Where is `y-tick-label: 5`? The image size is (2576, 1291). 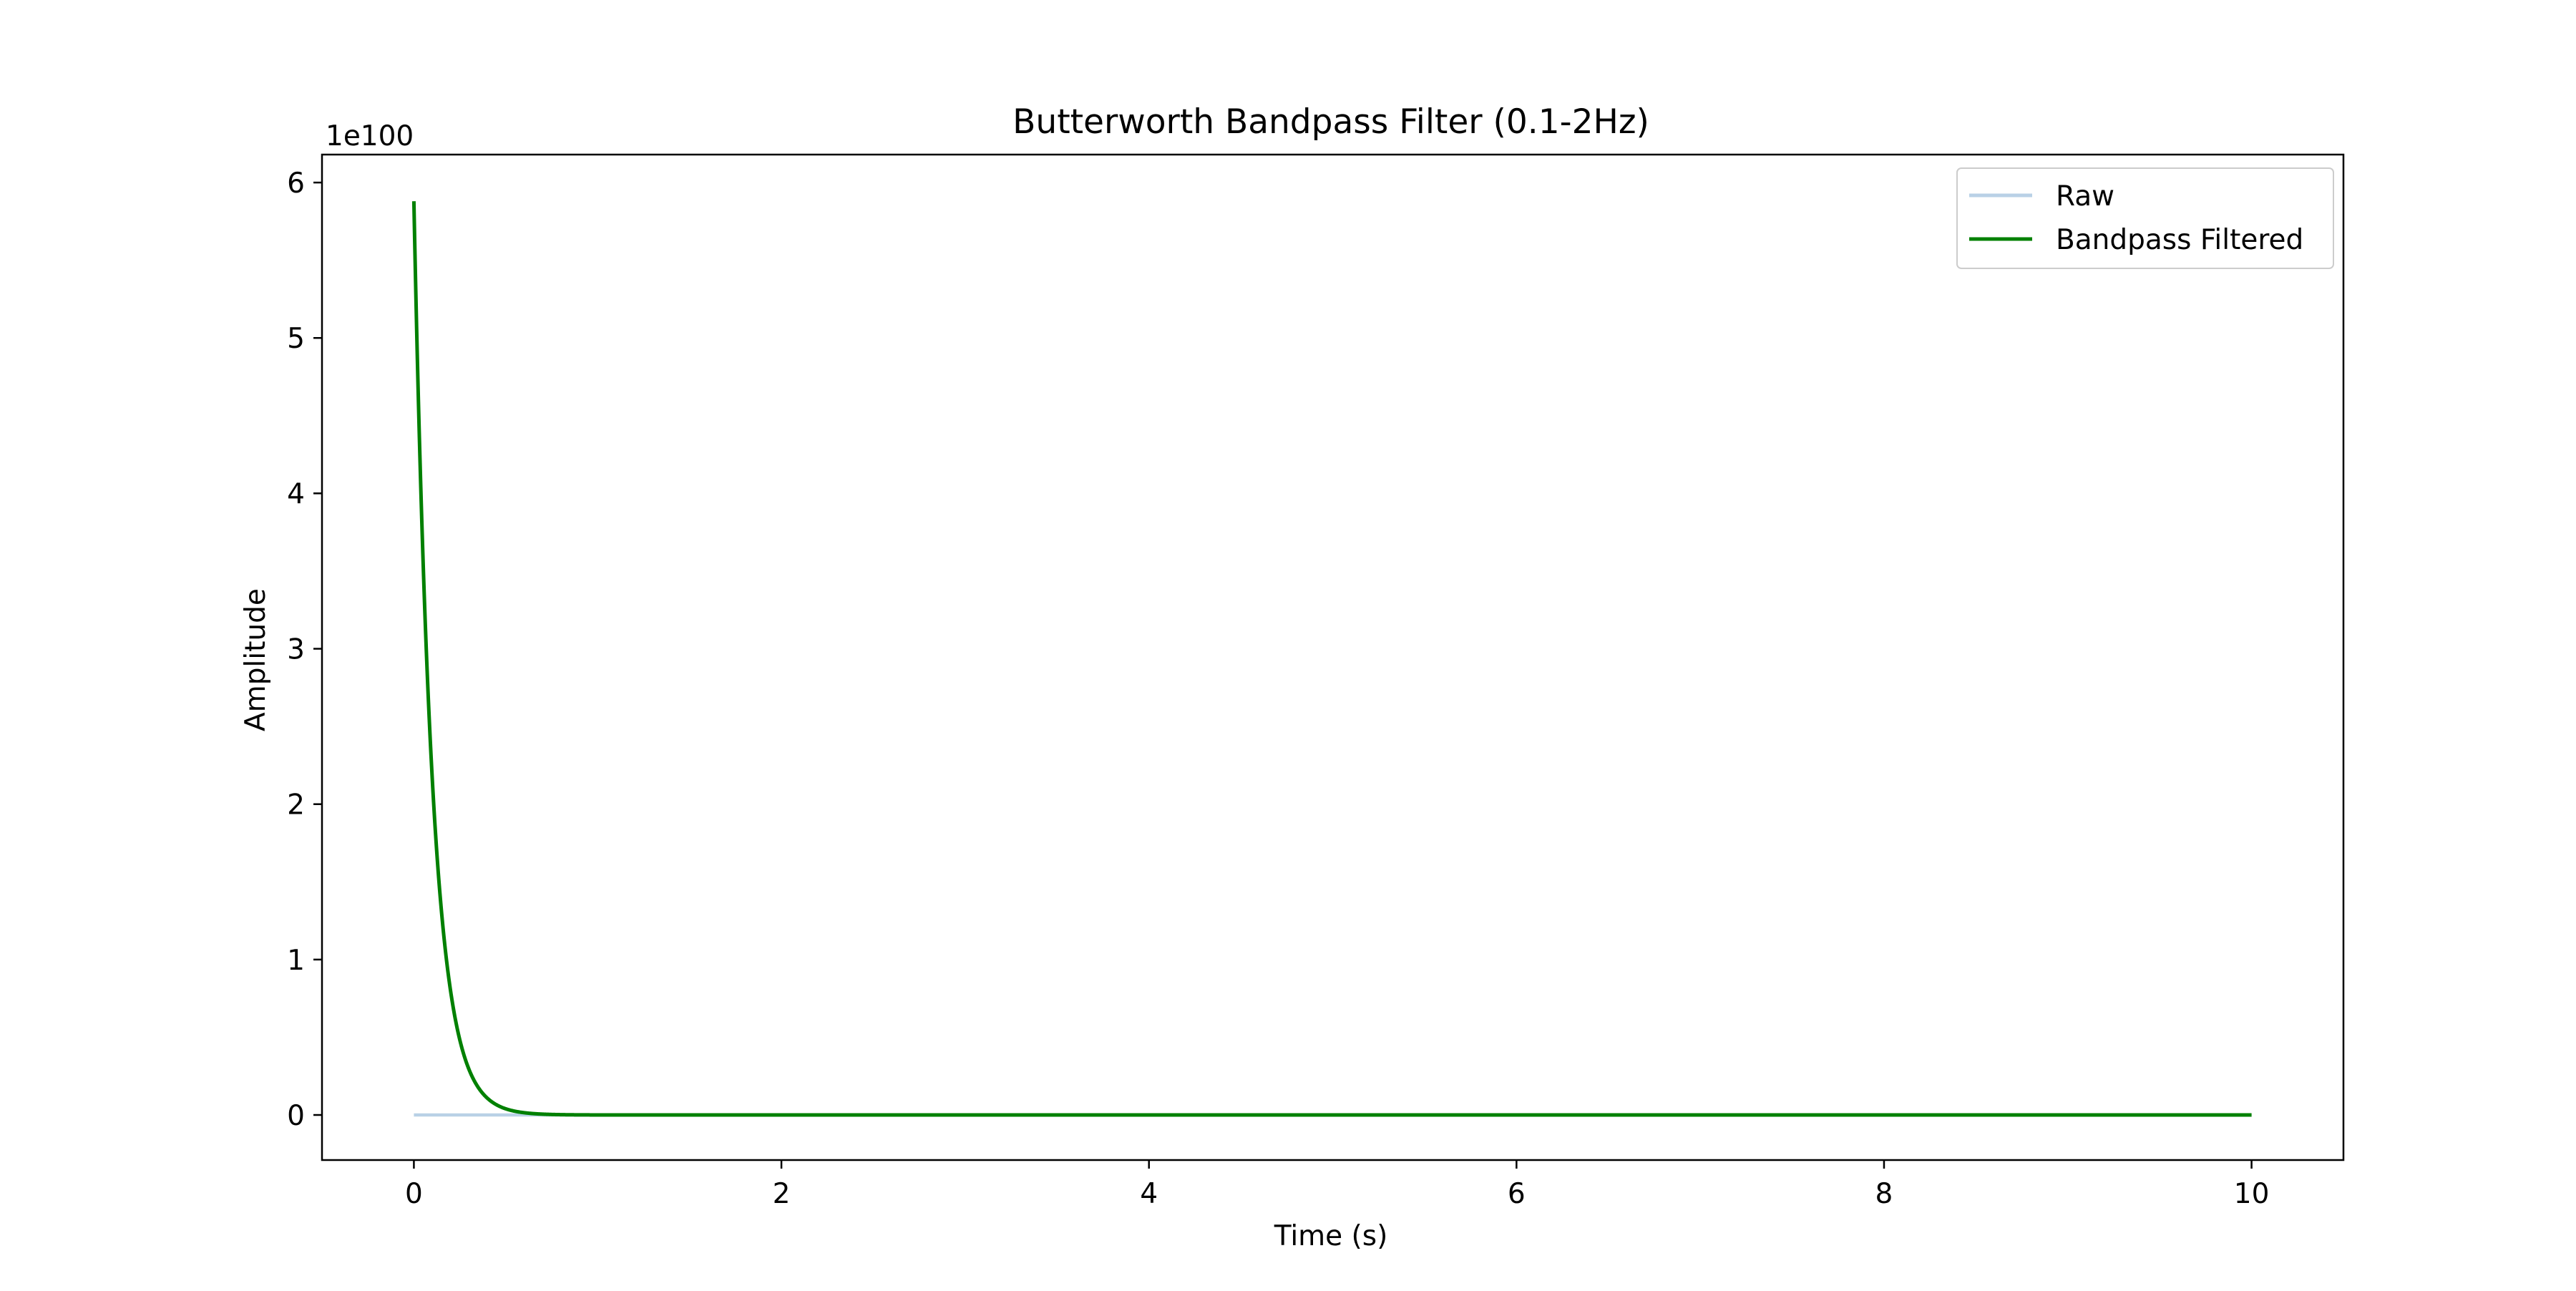 y-tick-label: 5 is located at coordinates (296, 339).